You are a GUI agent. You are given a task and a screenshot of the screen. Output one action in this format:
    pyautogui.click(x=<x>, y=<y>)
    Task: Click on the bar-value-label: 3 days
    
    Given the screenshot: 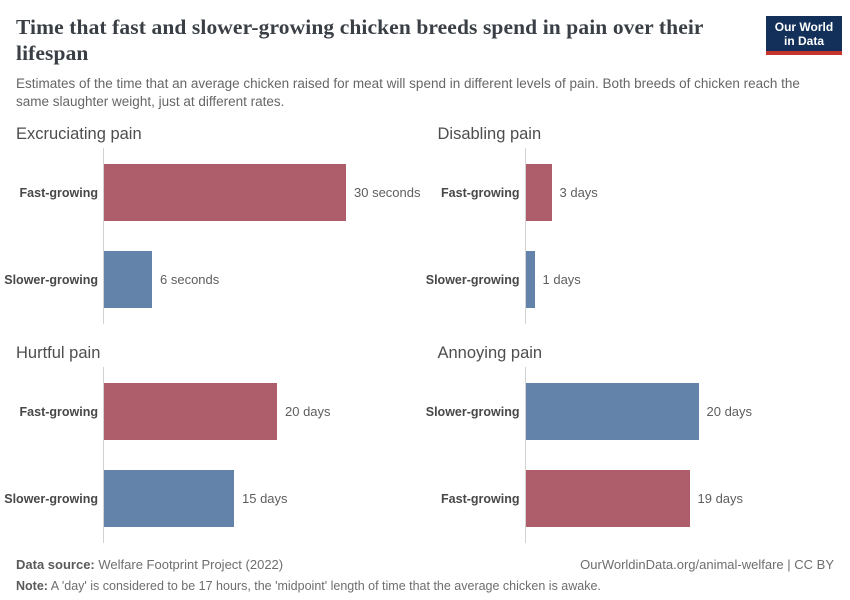 What is the action you would take?
    pyautogui.click(x=578, y=192)
    